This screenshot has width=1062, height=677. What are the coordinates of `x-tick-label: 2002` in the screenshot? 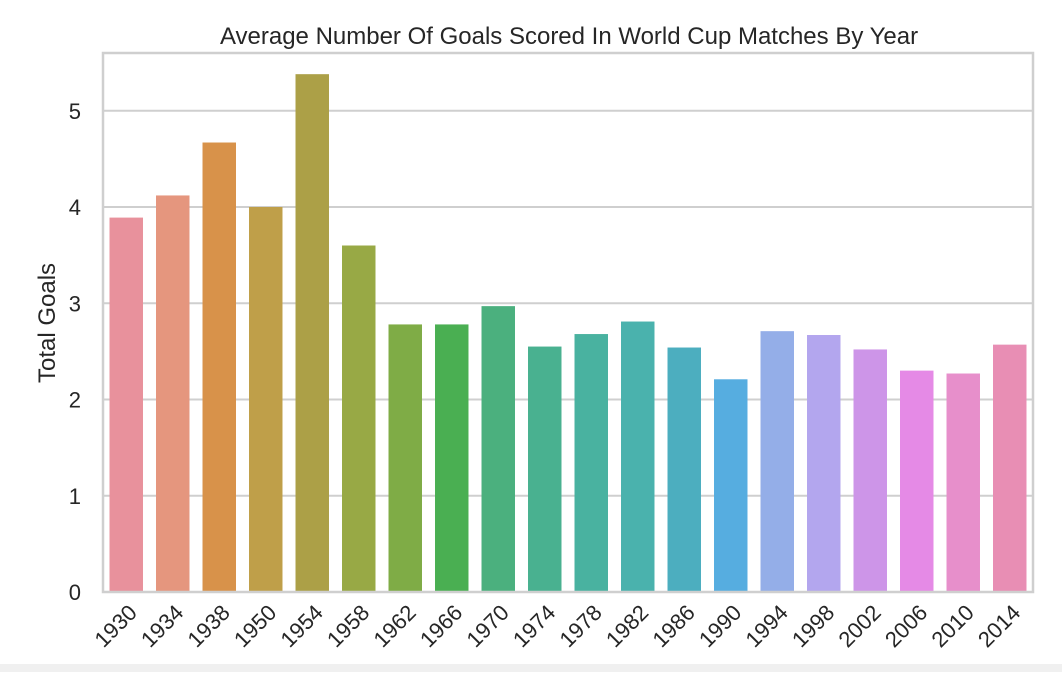 It's located at (859, 626).